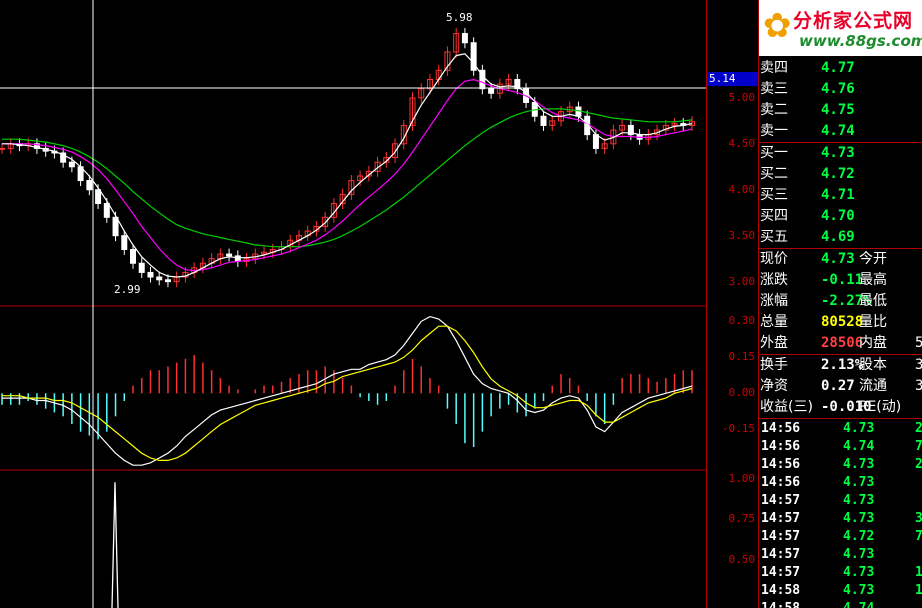 This screenshot has width=922, height=608. Describe the element at coordinates (742, 143) in the screenshot. I see `axis-tick-label: 4.50` at that location.